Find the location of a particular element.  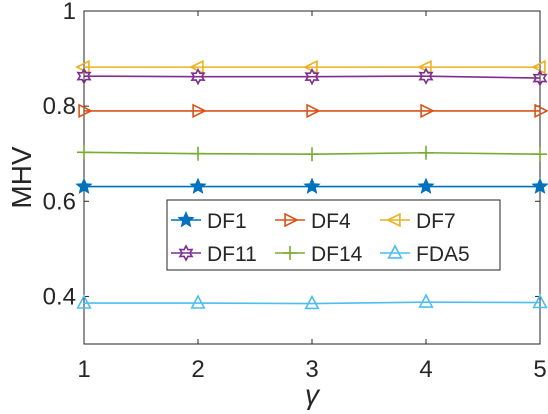

legend: DF1 DF4 DF7 DF11 DF14 FDA5 is located at coordinates (333, 235).